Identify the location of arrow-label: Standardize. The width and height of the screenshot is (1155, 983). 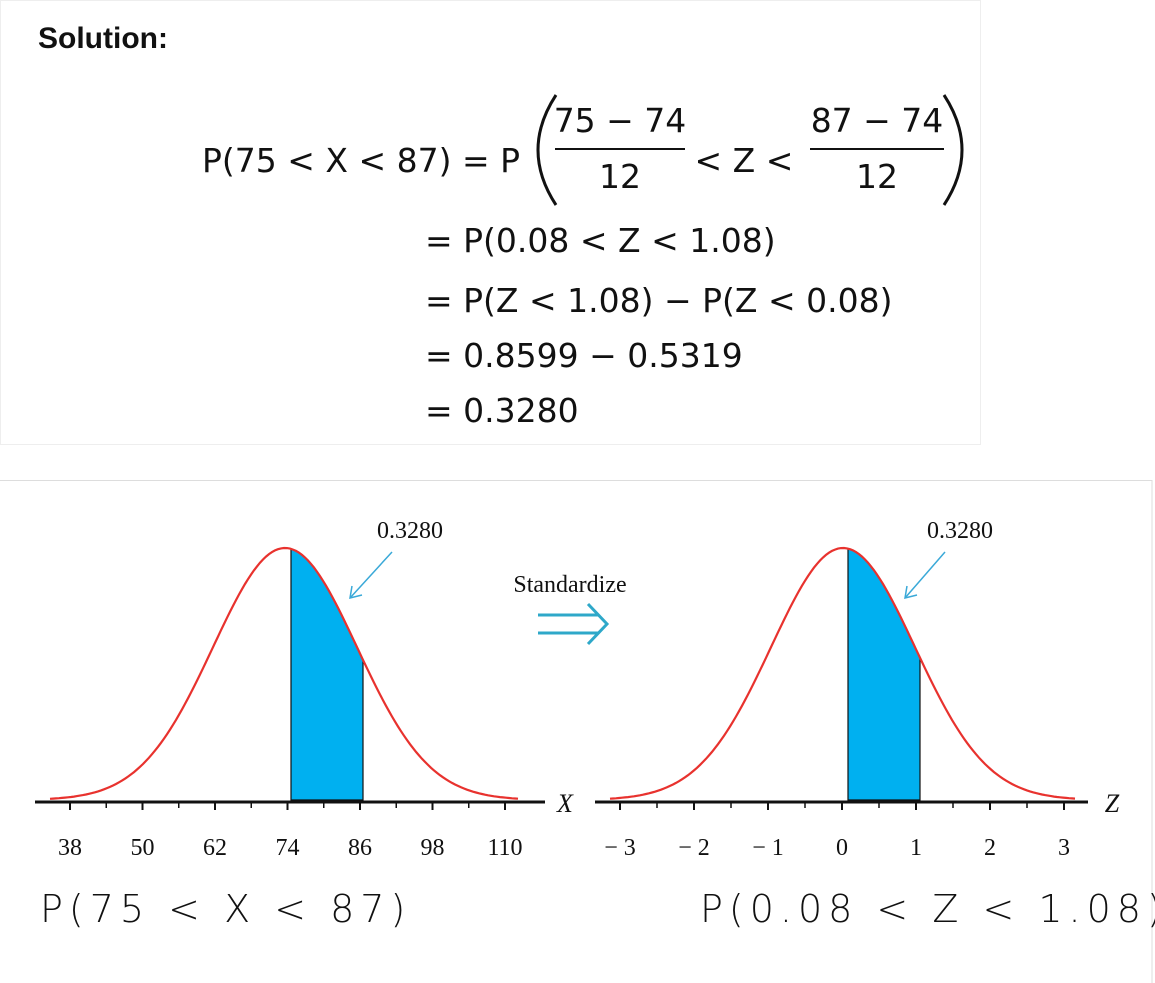
(569, 585).